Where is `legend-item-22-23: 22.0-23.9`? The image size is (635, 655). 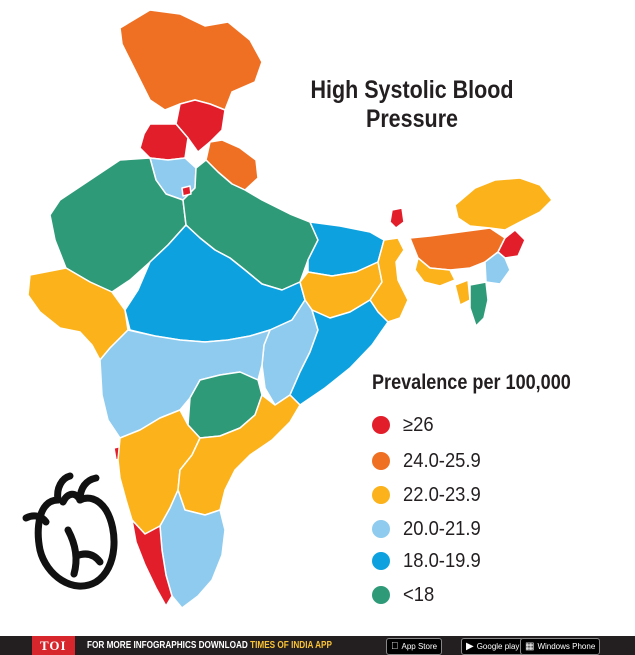 legend-item-22-23: 22.0-23.9 is located at coordinates (430, 495).